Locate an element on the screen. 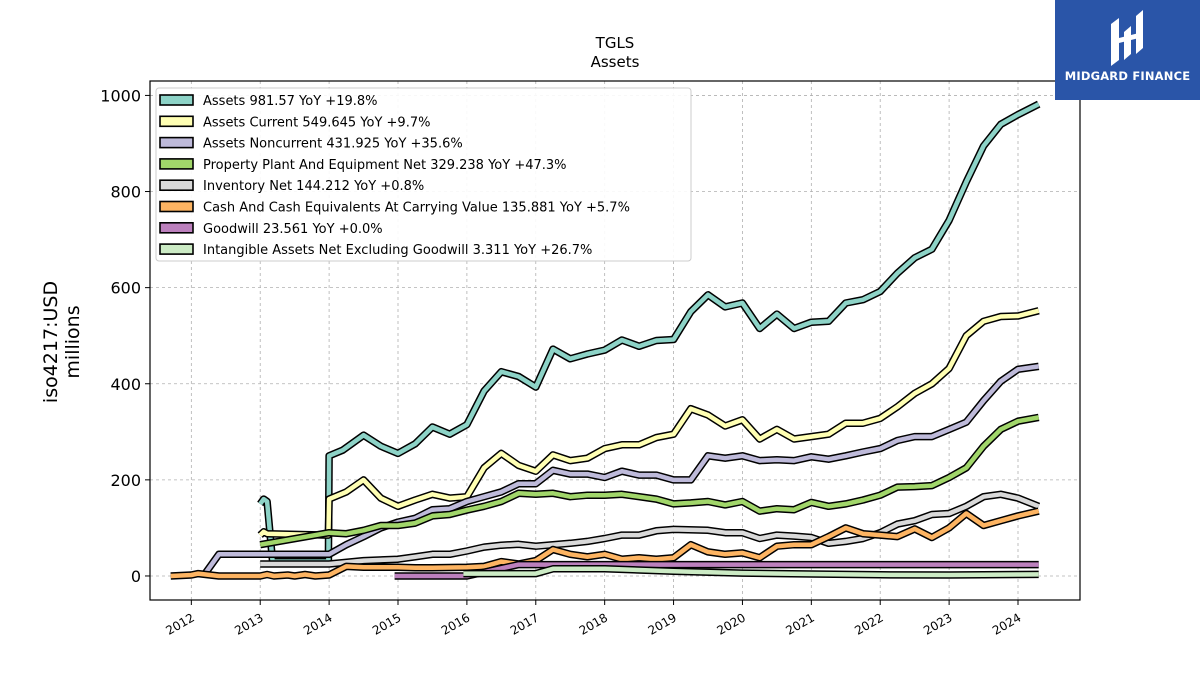  series-property-plant-and-equipment-net is located at coordinates (649, 481).